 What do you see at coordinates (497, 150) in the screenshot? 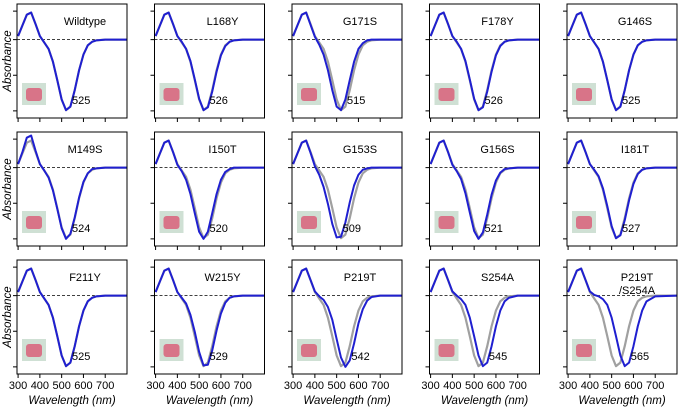
I see `panel-title: G156S` at bounding box center [497, 150].